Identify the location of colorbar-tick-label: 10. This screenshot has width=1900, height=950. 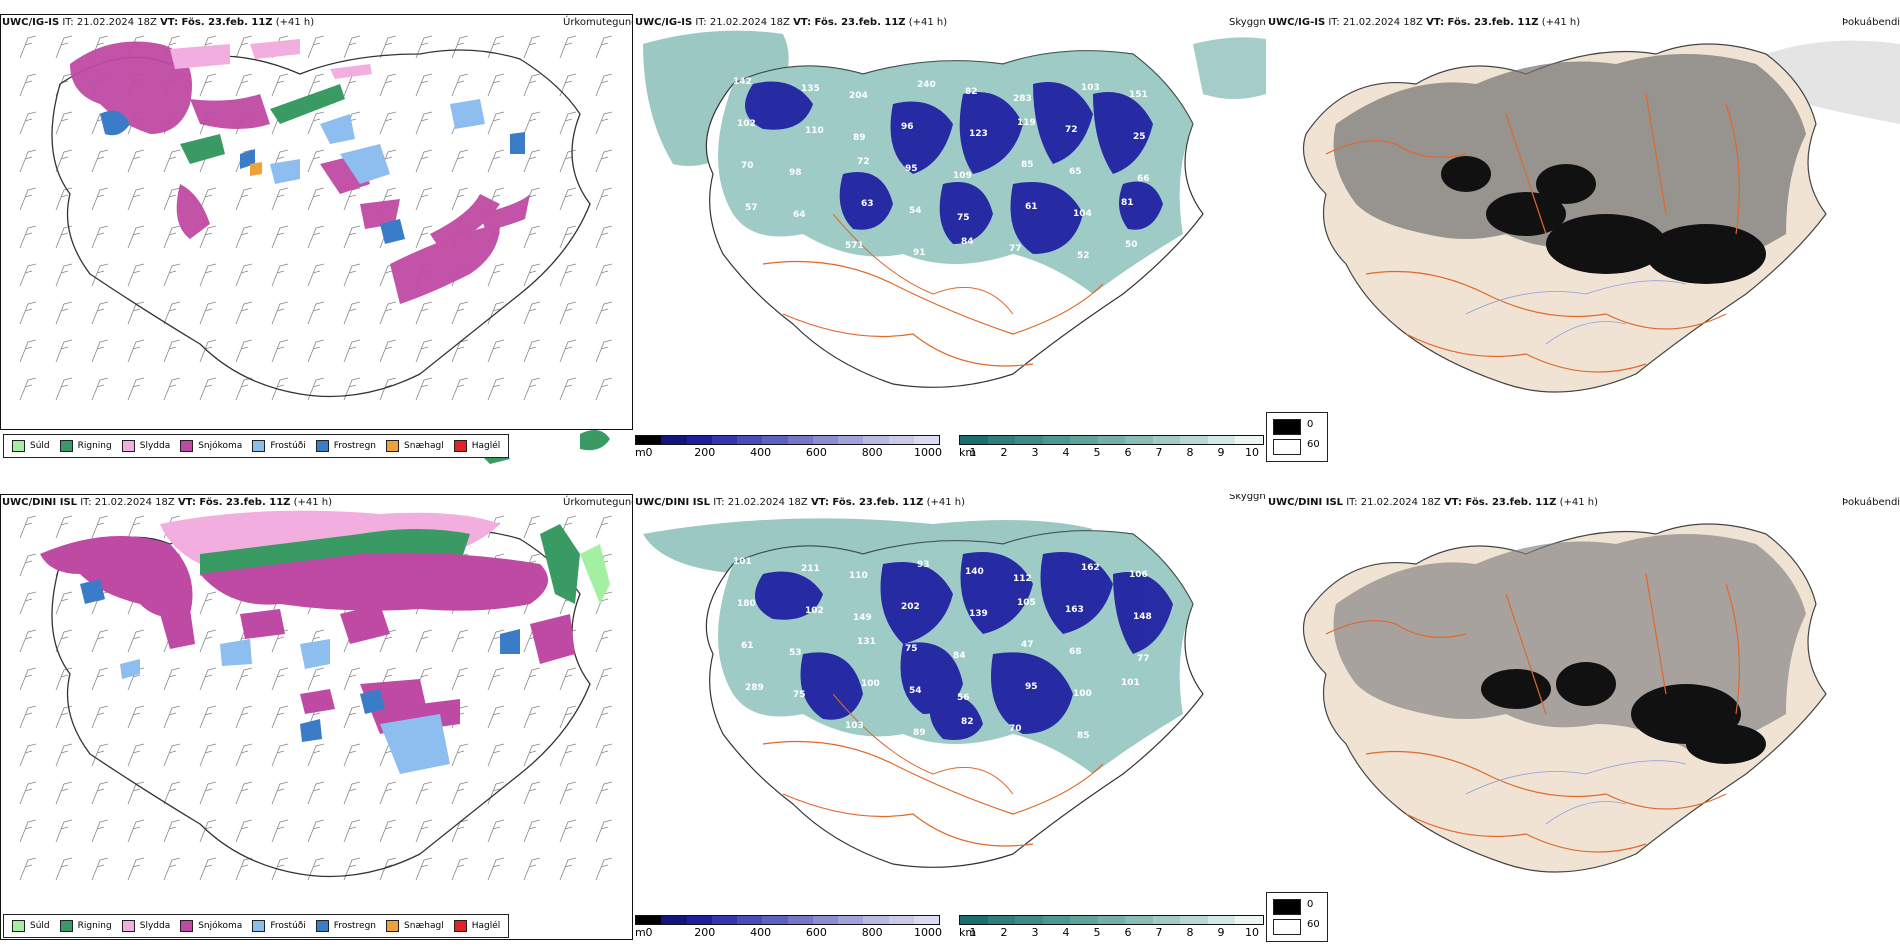
(1252, 932).